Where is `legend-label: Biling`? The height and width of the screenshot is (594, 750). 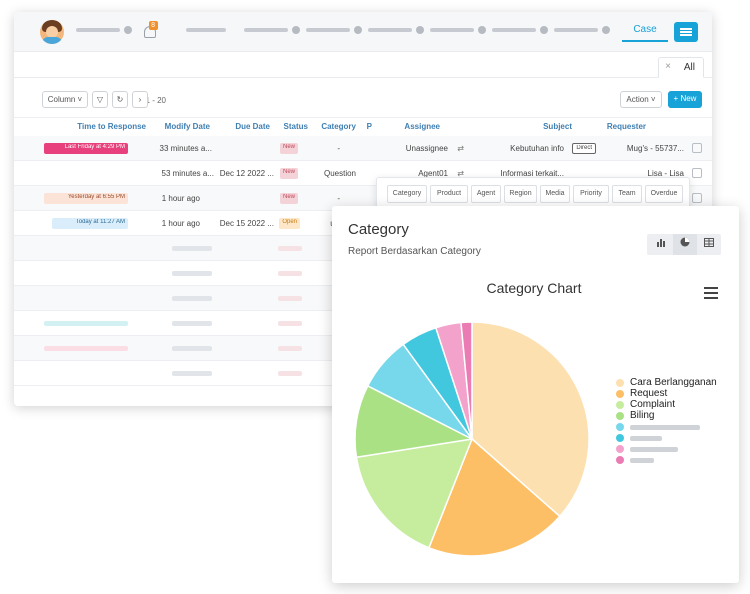 legend-label: Biling is located at coordinates (642, 415).